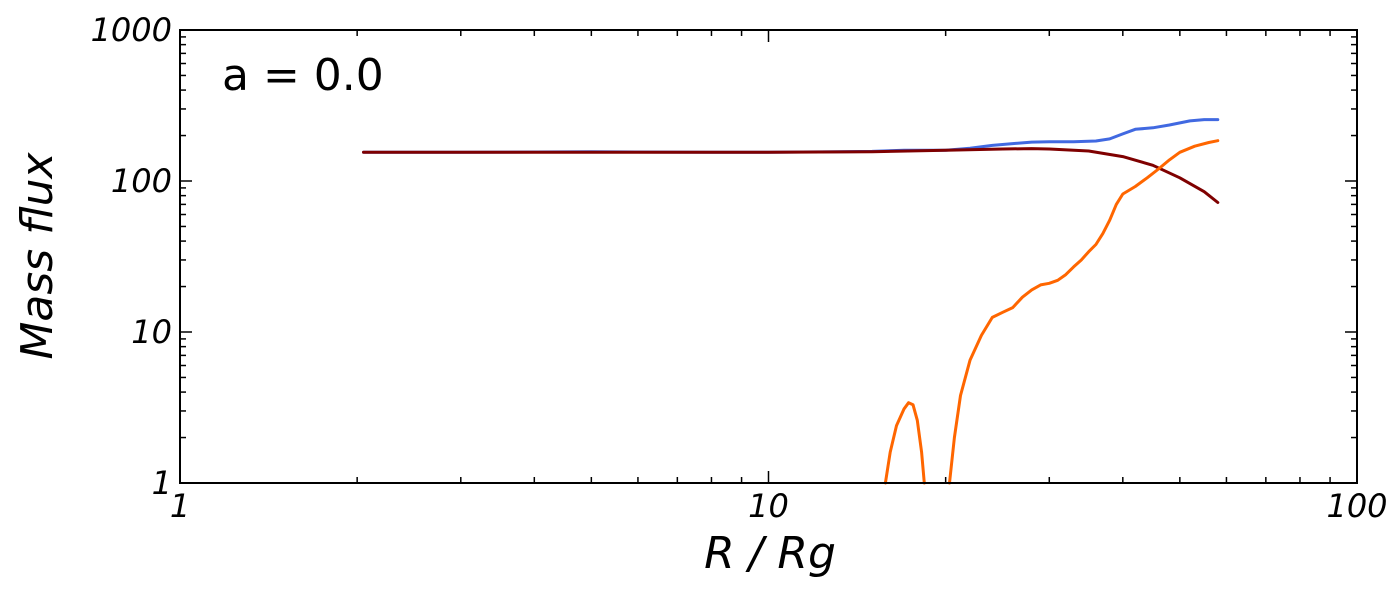  Describe the element at coordinates (768, 506) in the screenshot. I see `x-tick-label: 10` at that location.